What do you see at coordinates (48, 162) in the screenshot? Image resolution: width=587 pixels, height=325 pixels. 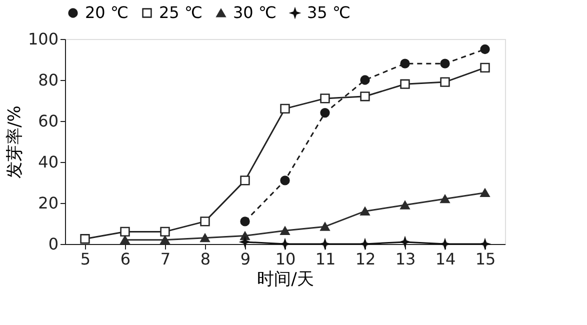 I see `y-tick-label: 40` at bounding box center [48, 162].